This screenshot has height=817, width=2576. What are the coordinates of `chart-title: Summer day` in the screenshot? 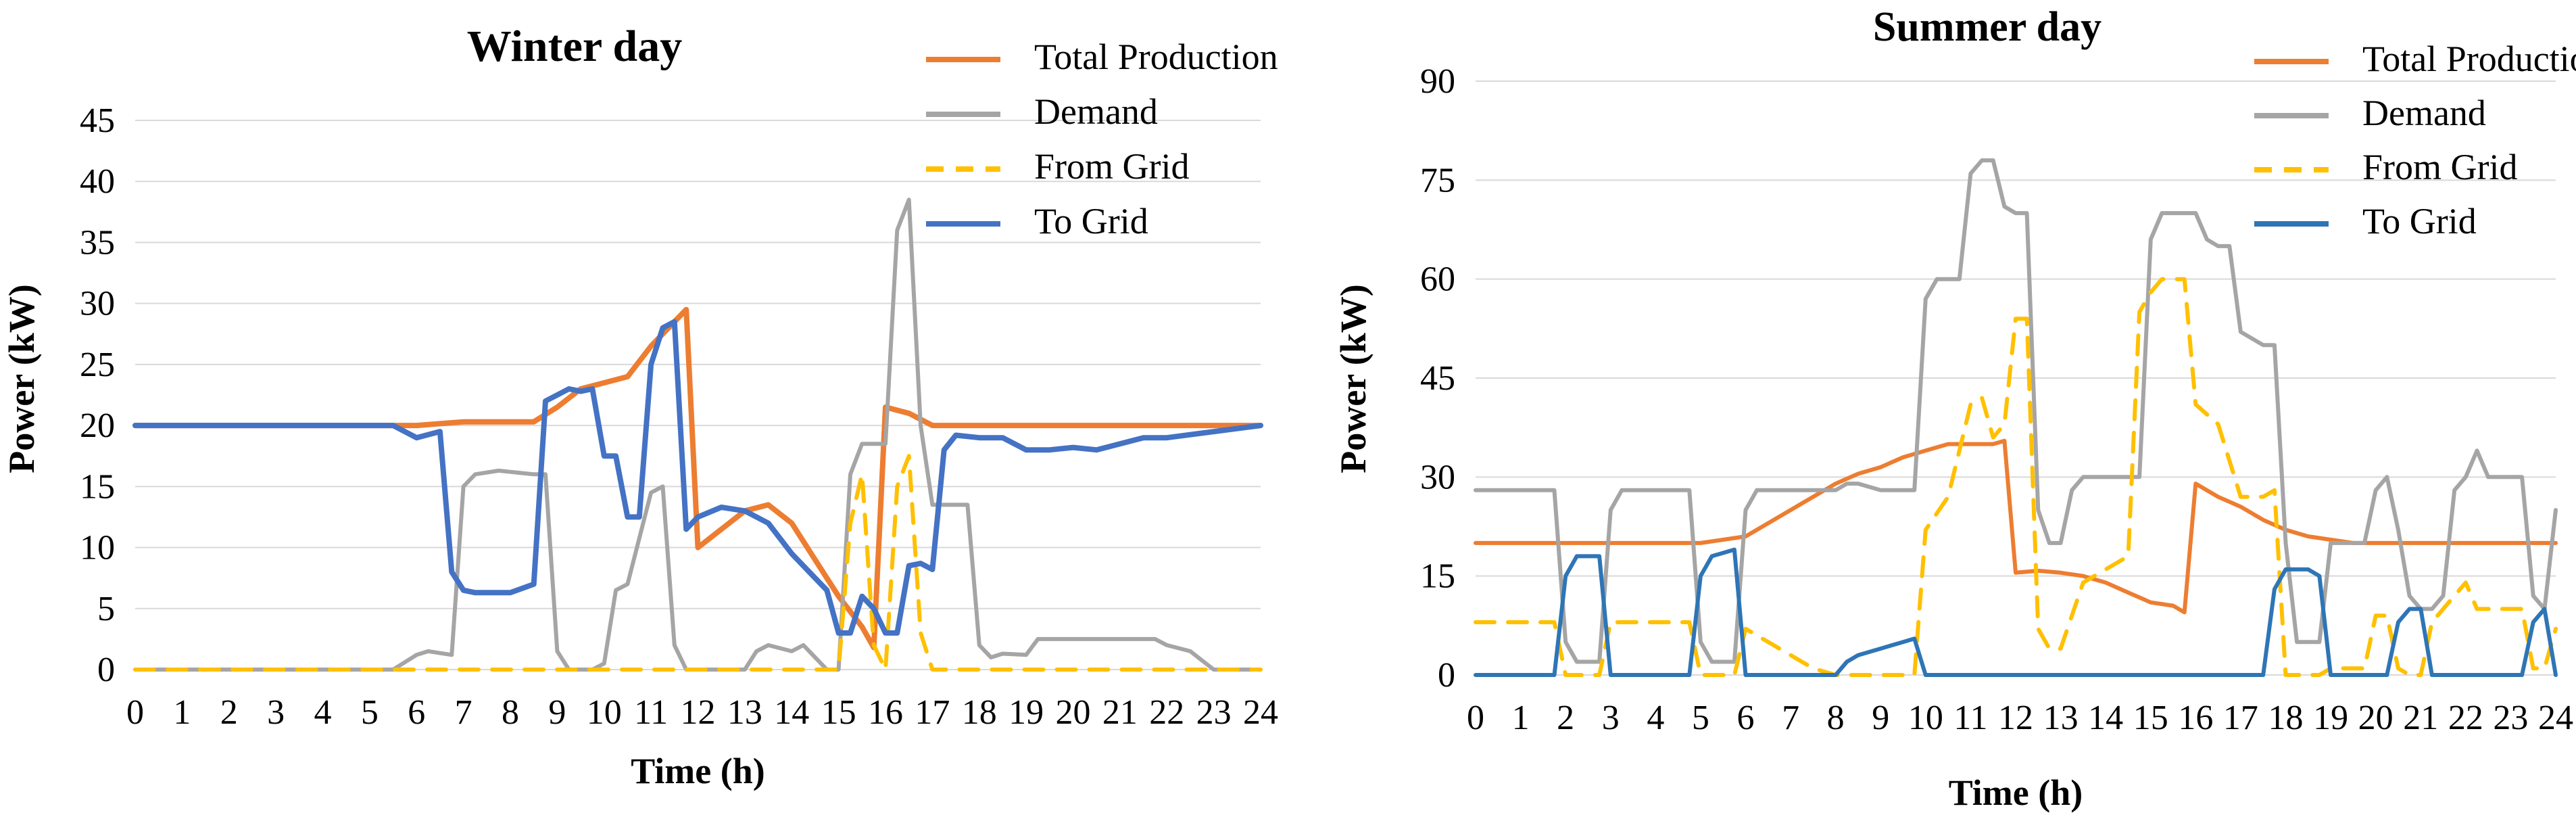 It's located at (1987, 27).